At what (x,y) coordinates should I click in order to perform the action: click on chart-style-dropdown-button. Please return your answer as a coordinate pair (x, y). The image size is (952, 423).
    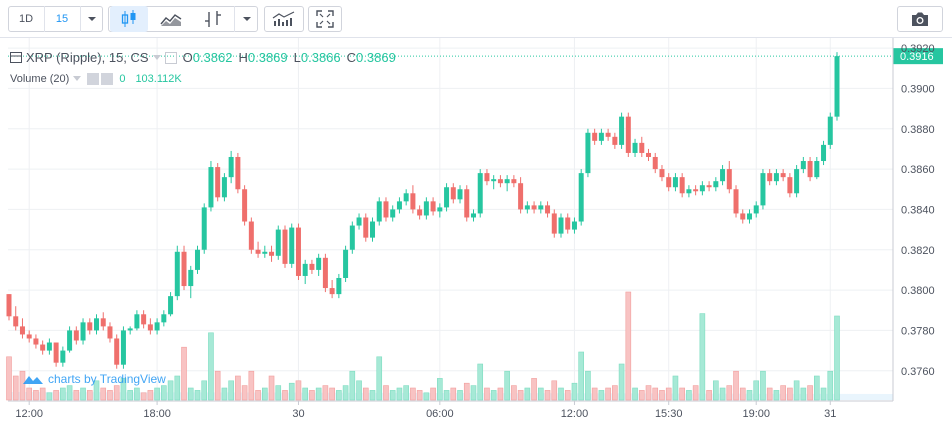
    Looking at the image, I should click on (246, 19).